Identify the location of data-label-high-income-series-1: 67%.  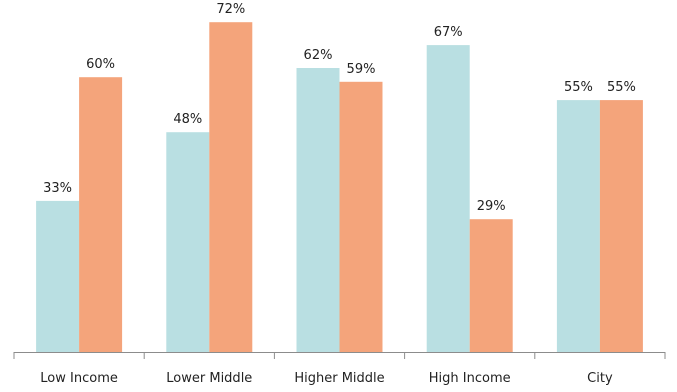
(448, 32).